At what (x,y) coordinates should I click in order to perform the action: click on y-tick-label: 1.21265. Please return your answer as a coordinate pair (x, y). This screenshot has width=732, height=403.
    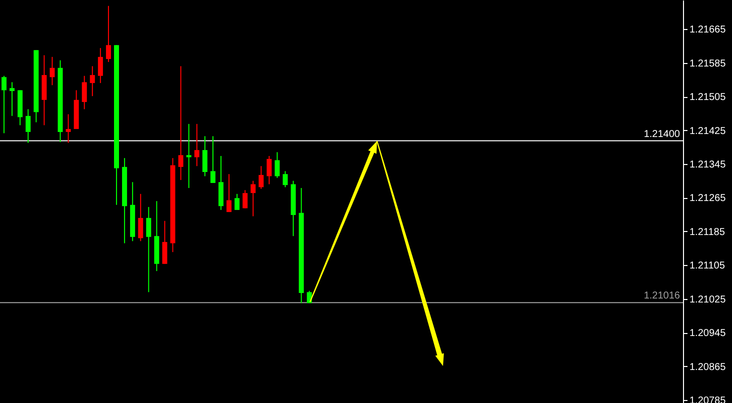
    Looking at the image, I should click on (708, 198).